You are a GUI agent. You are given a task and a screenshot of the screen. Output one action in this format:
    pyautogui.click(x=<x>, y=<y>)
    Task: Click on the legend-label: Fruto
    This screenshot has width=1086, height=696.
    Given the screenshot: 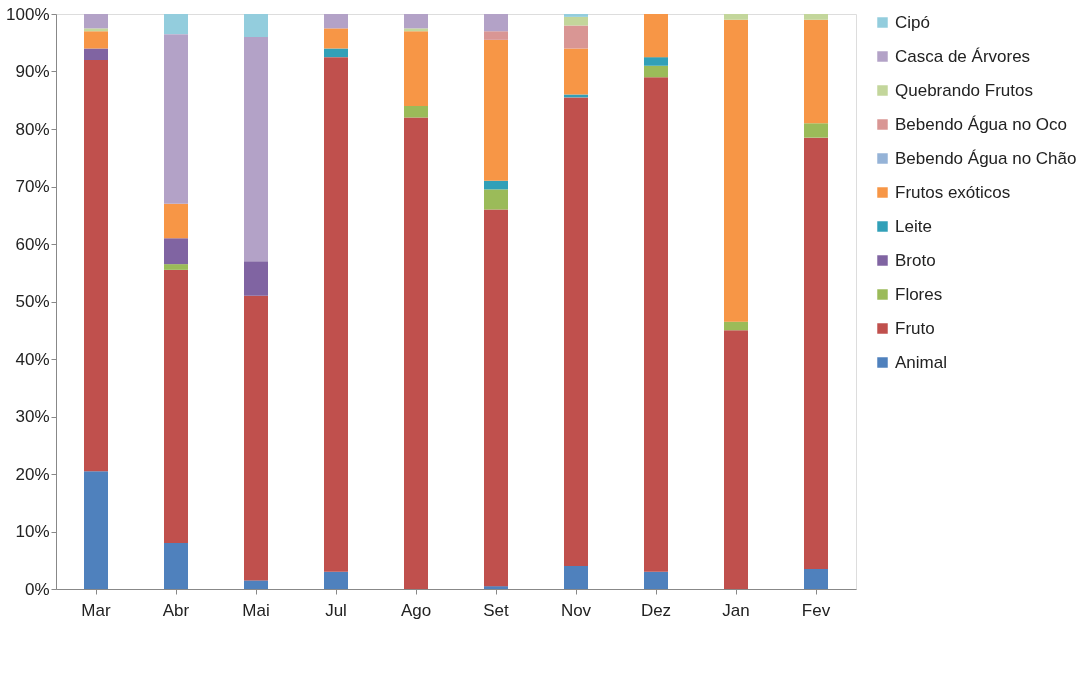 What is the action you would take?
    pyautogui.click(x=915, y=328)
    